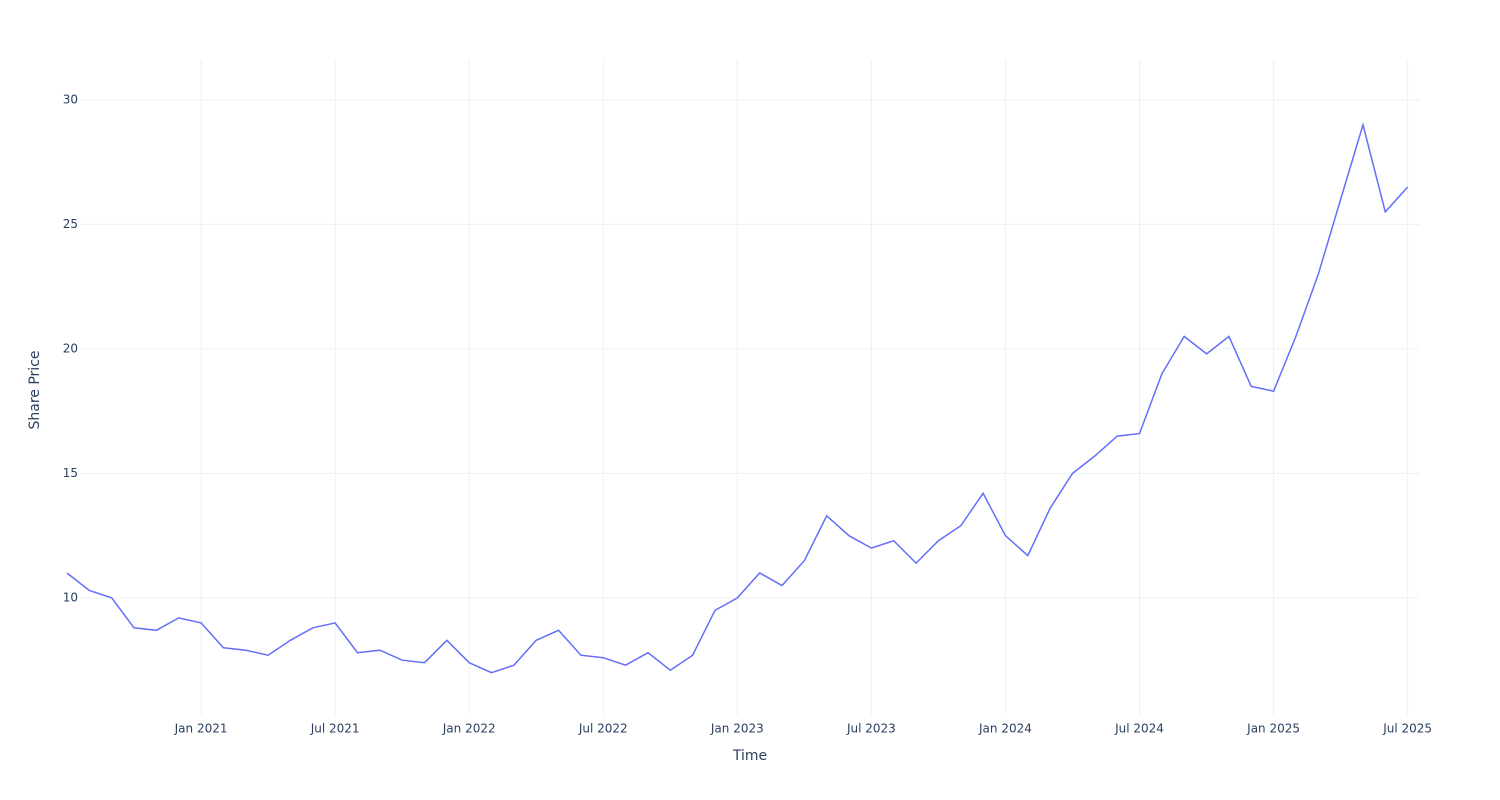 Image resolution: width=1500 pixels, height=800 pixels. What do you see at coordinates (1005, 729) in the screenshot?
I see `x-tick-label: Jan 2024` at bounding box center [1005, 729].